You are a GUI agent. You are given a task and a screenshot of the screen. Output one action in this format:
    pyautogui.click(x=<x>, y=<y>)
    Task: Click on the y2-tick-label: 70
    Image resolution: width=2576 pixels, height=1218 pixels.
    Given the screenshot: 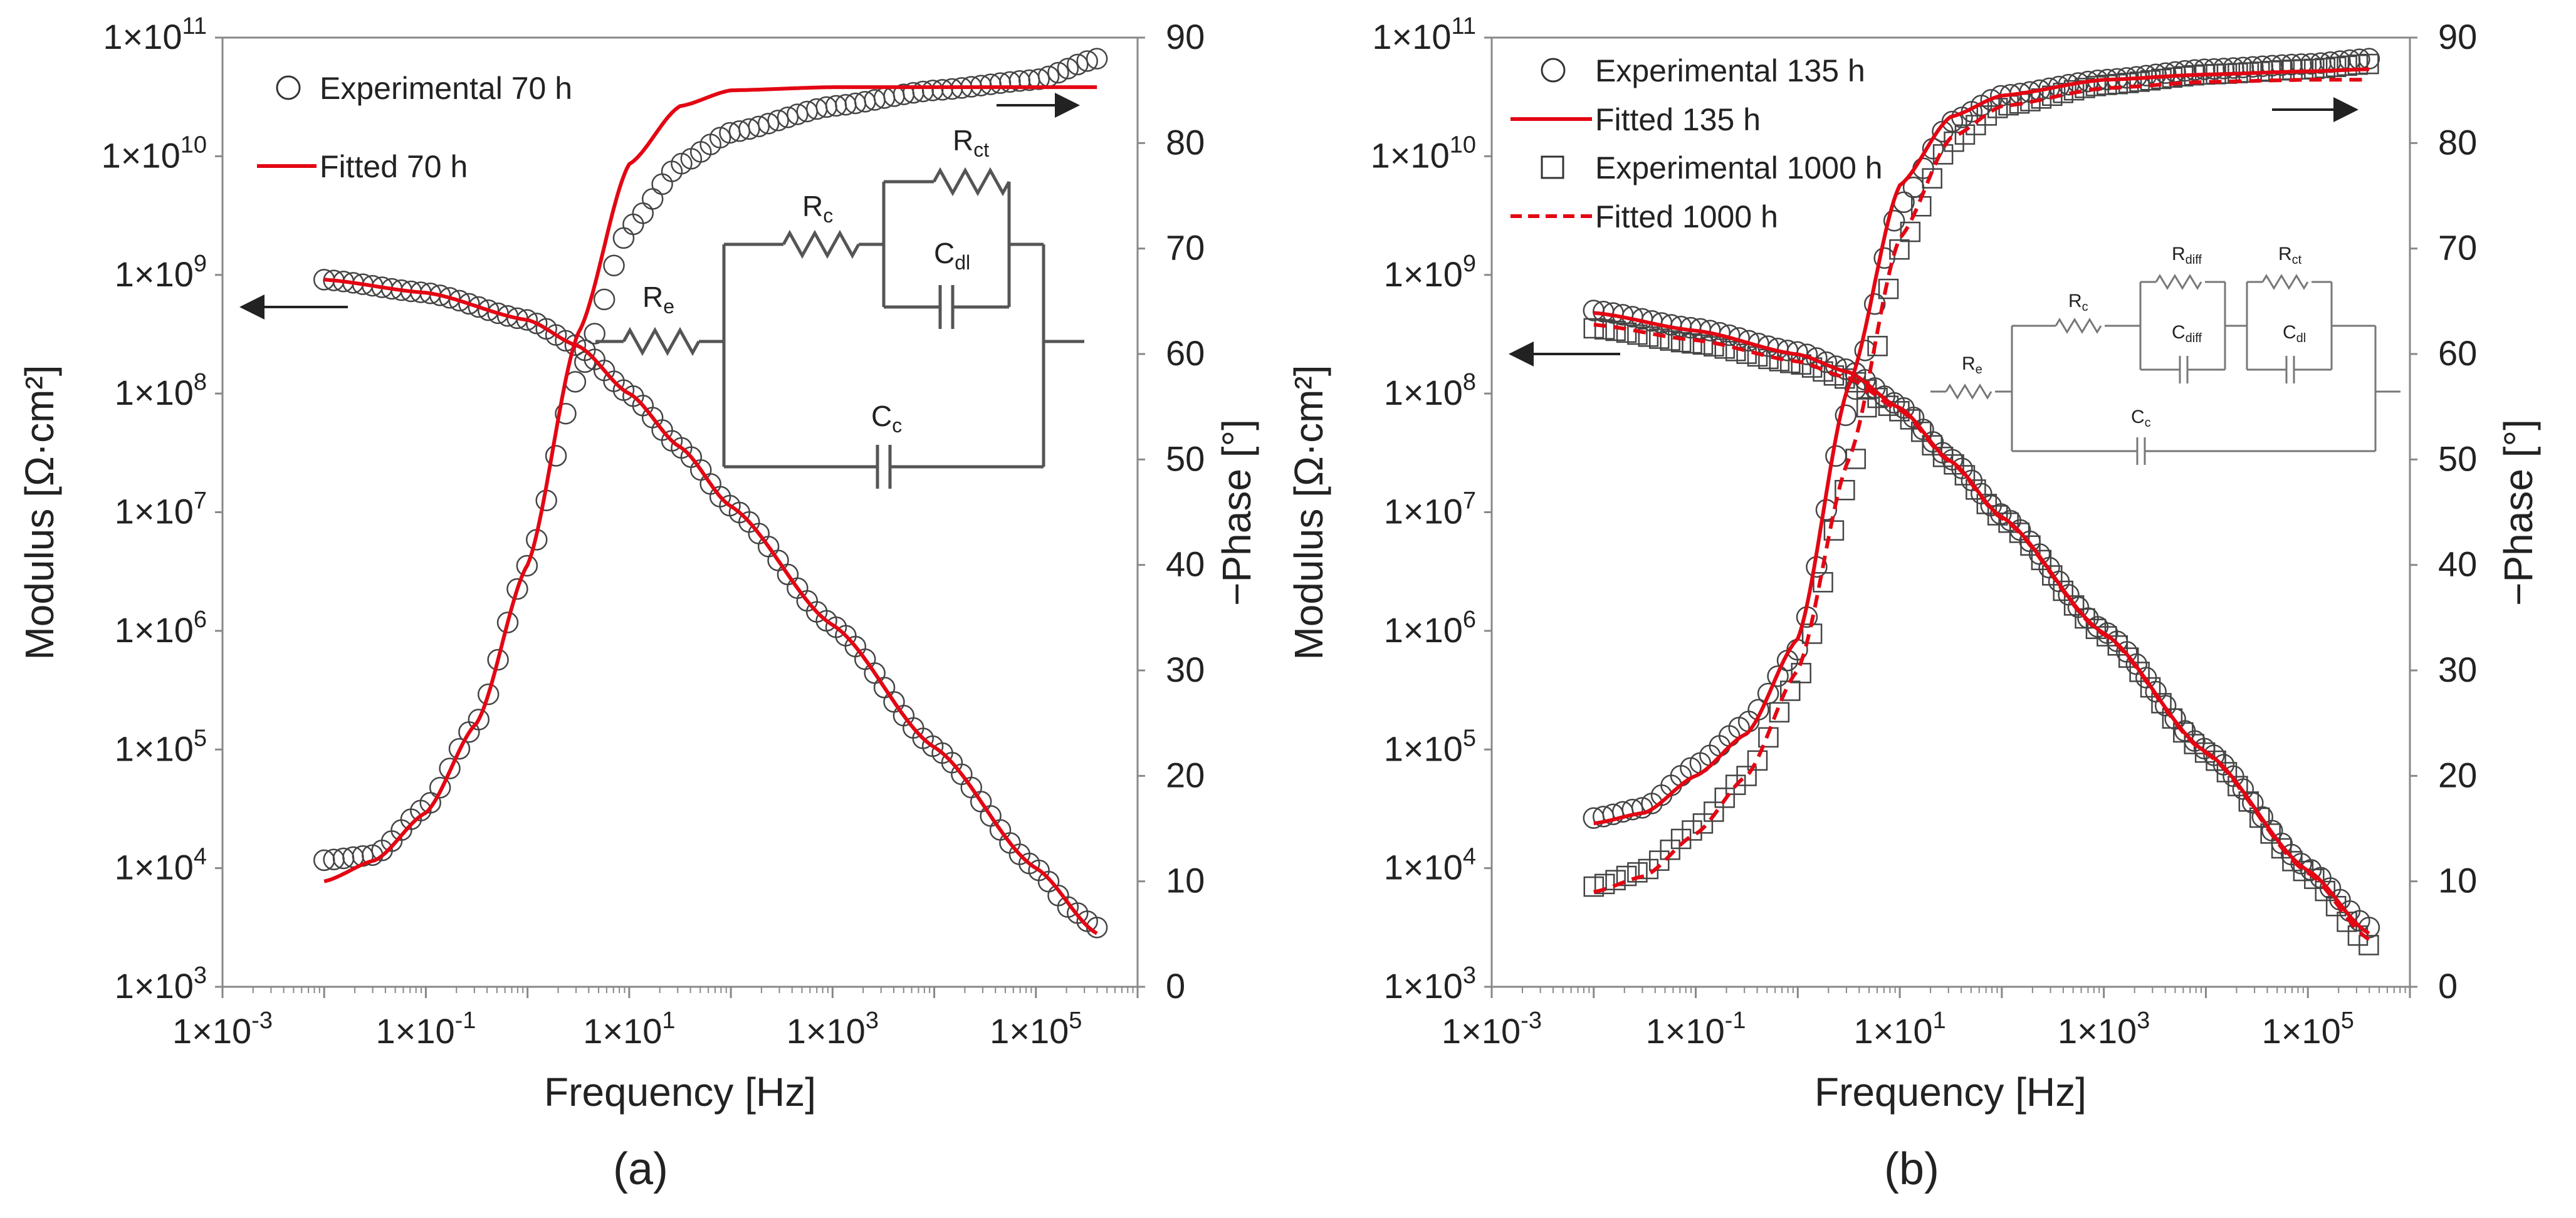 What is the action you would take?
    pyautogui.click(x=2457, y=248)
    